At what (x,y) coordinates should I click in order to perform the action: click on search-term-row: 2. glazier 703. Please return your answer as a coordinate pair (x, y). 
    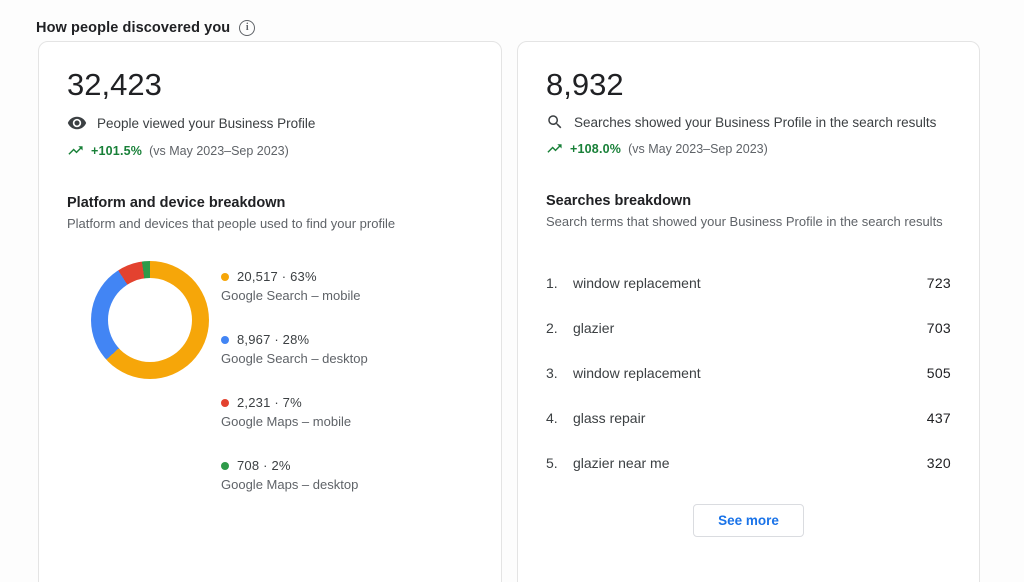
    Looking at the image, I should click on (748, 328).